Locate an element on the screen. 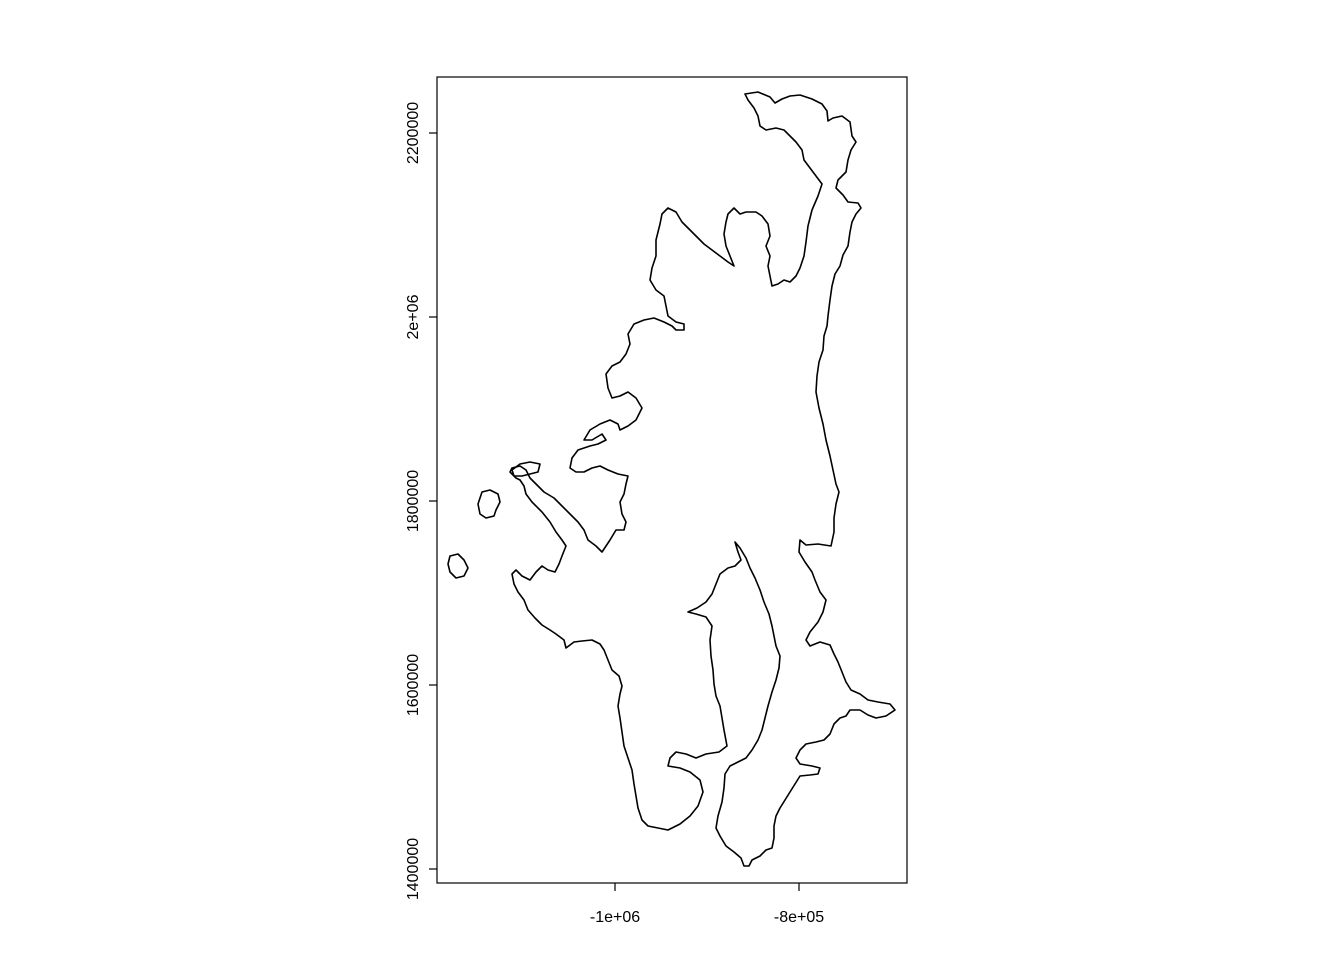 The width and height of the screenshot is (1344, 960). y-tick-label-5: 2200000 is located at coordinates (413, 133).